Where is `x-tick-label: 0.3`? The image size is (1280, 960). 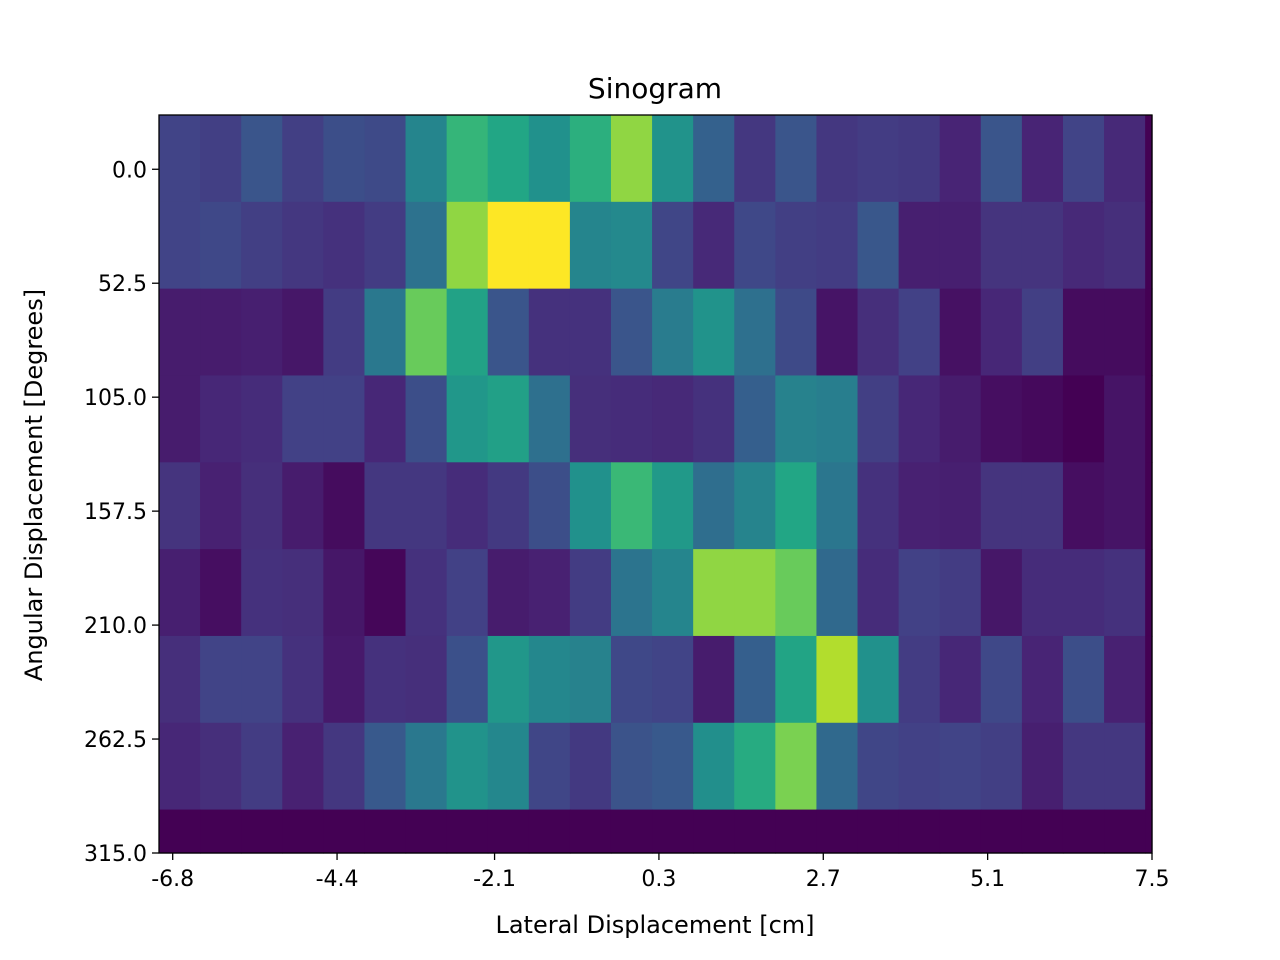
x-tick-label: 0.3 is located at coordinates (658, 879).